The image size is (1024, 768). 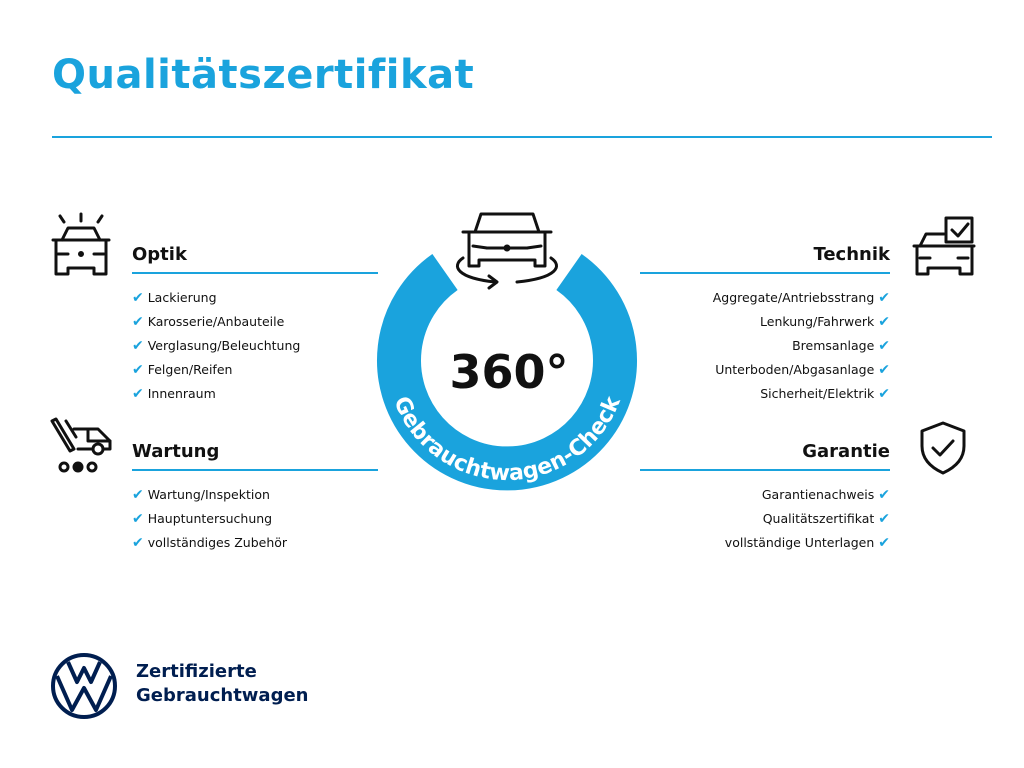 What do you see at coordinates (851, 254) in the screenshot?
I see `section-heading: Technik` at bounding box center [851, 254].